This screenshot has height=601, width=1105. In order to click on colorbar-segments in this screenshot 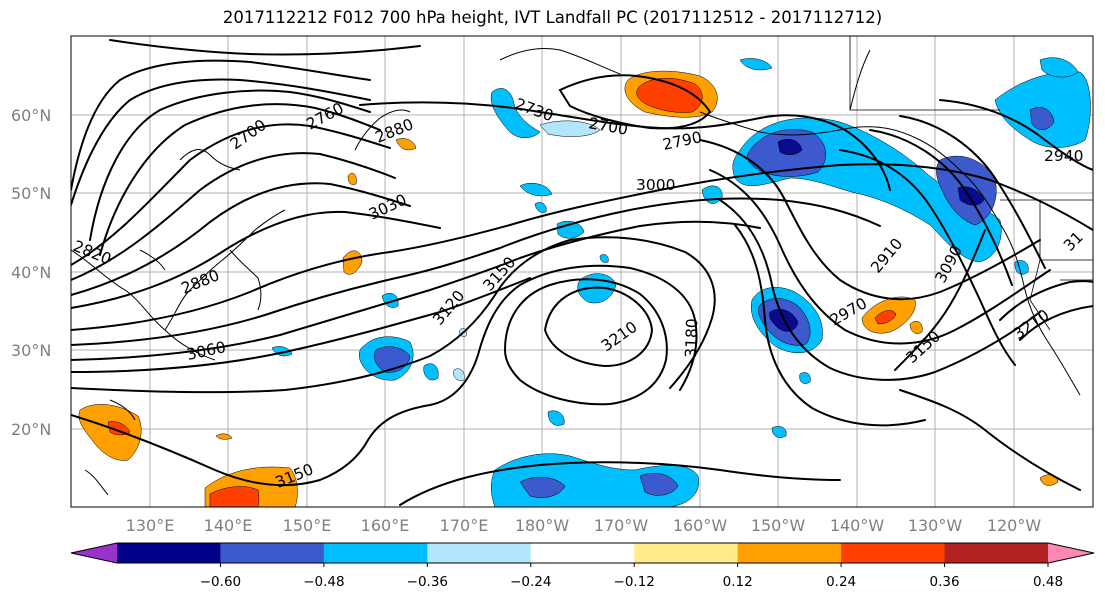, I will do `click(583, 553)`.